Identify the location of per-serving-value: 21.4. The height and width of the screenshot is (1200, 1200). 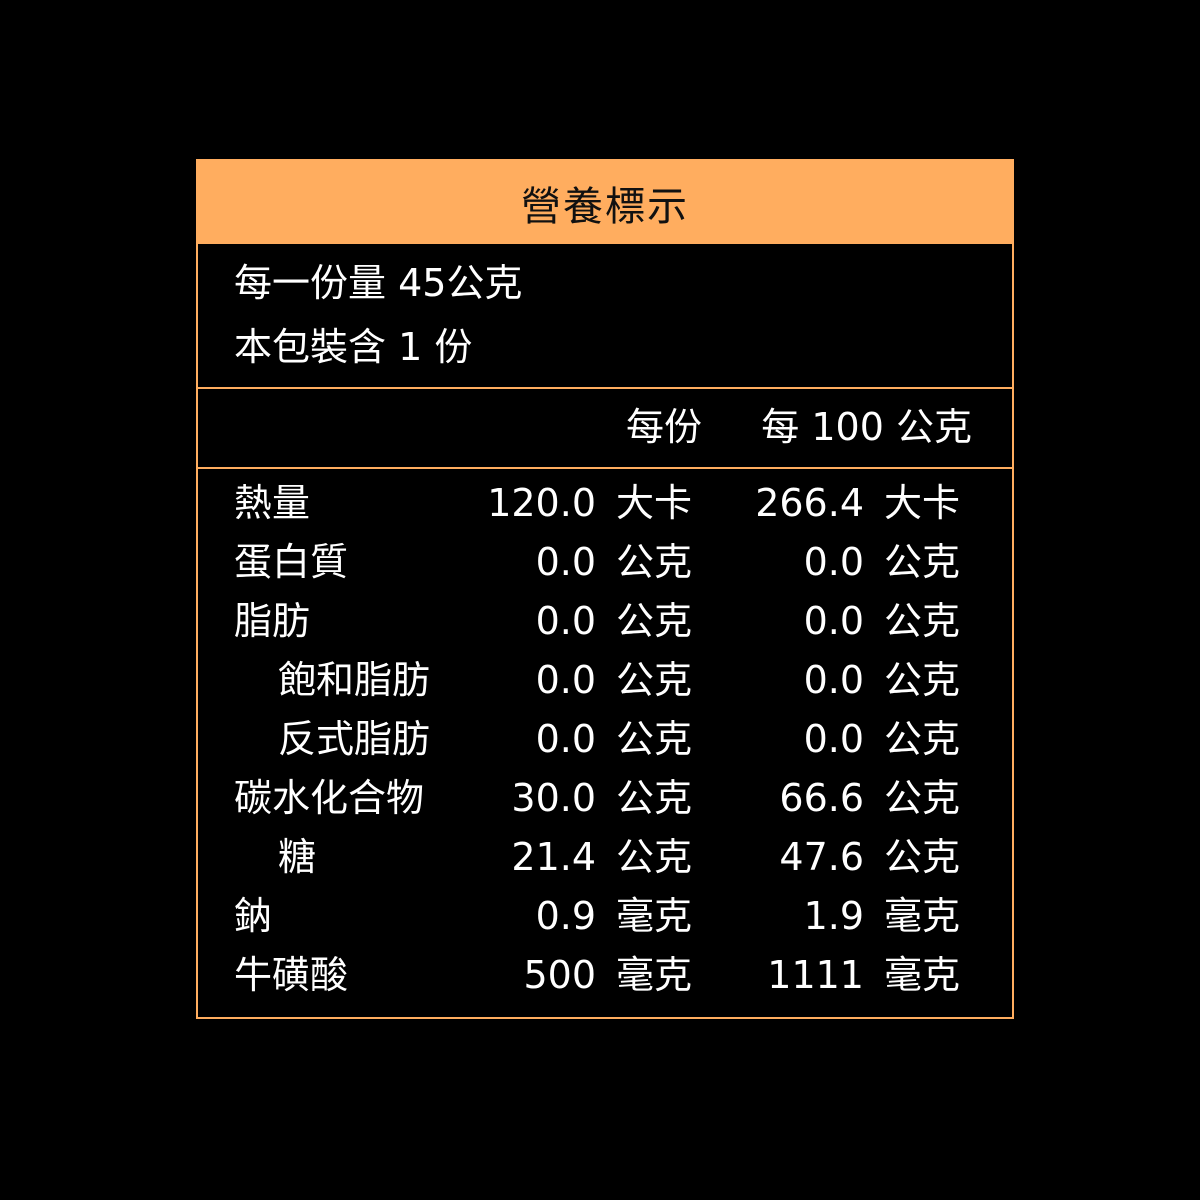
(553, 857).